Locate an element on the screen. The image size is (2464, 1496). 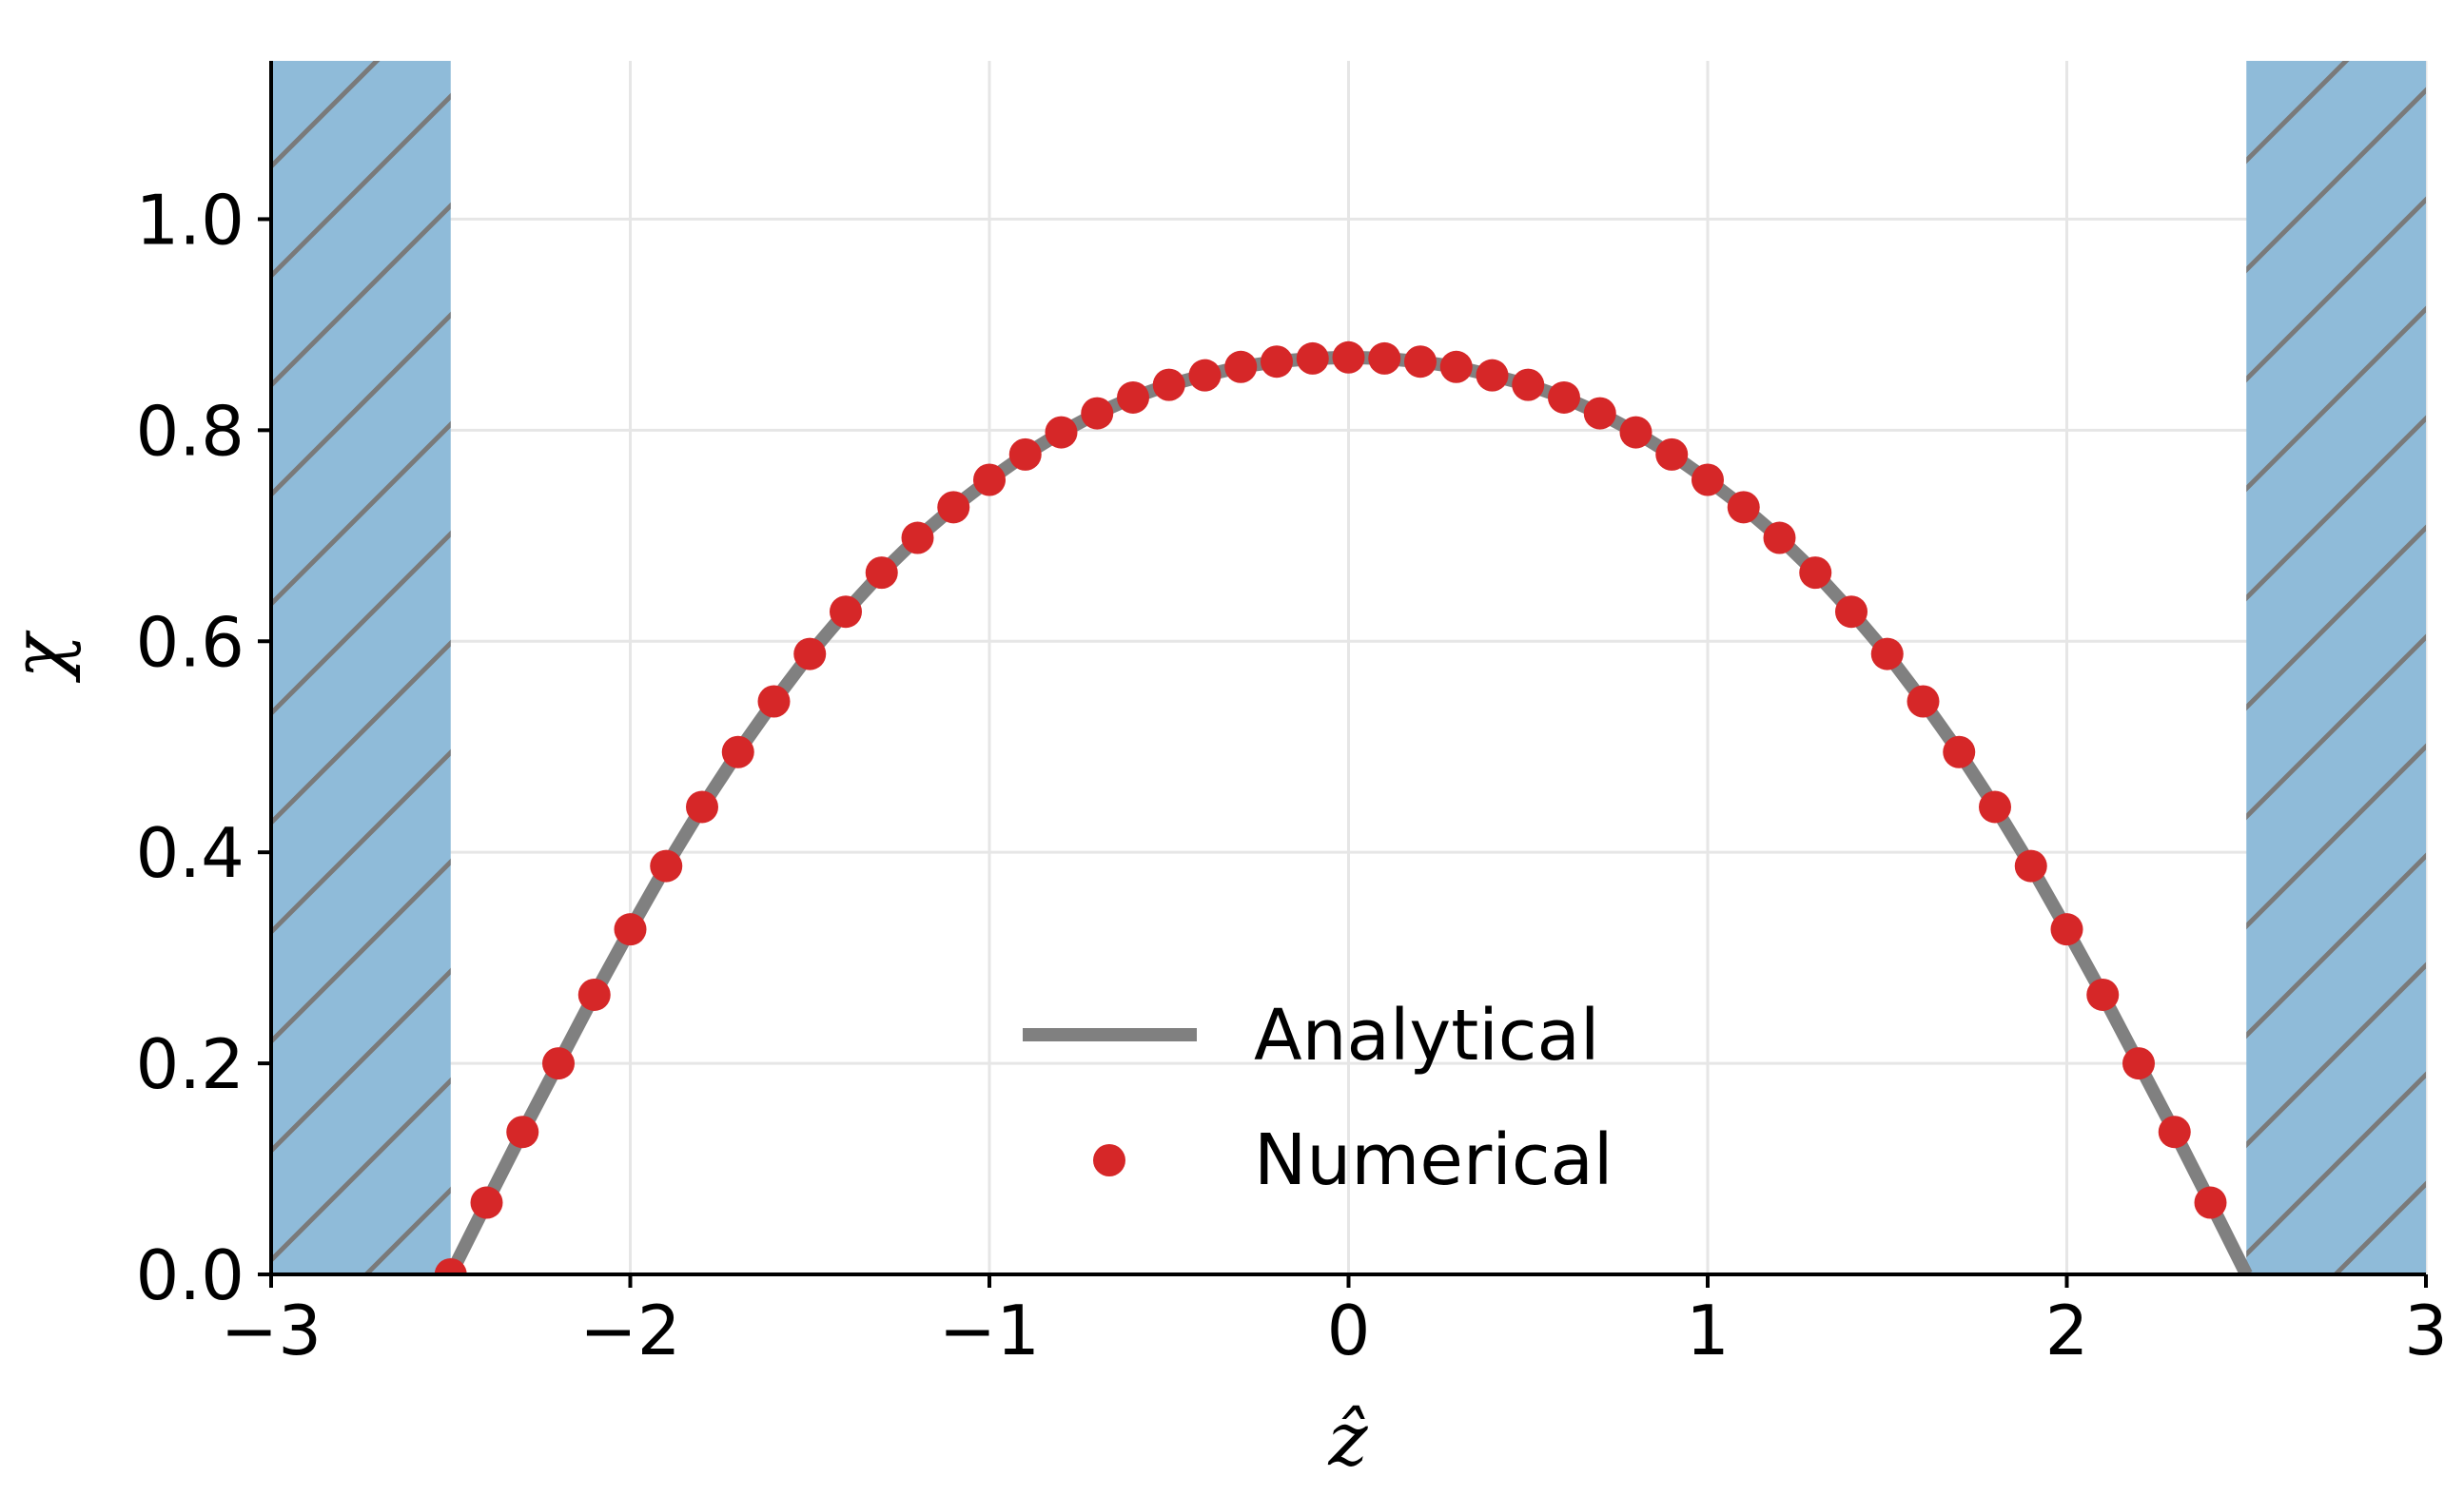
x-tick-label-1: −2 is located at coordinates (629, 1330).